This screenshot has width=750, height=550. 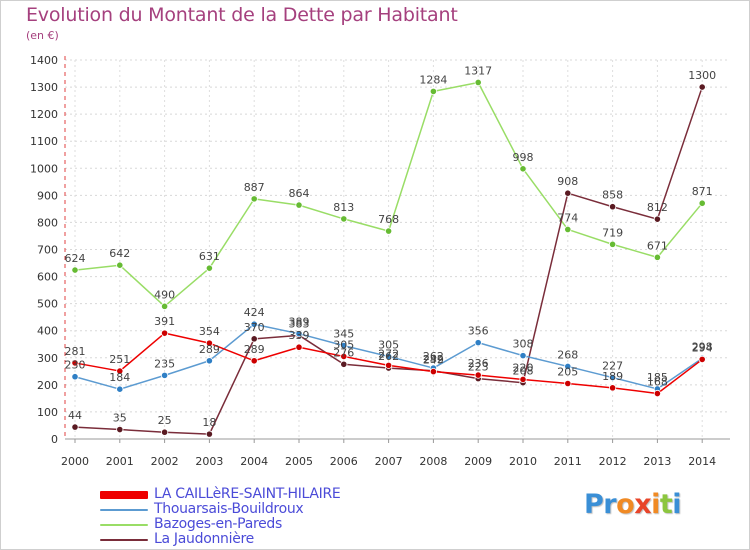 I want to click on x-tick-label: 2013, so click(x=657, y=461).